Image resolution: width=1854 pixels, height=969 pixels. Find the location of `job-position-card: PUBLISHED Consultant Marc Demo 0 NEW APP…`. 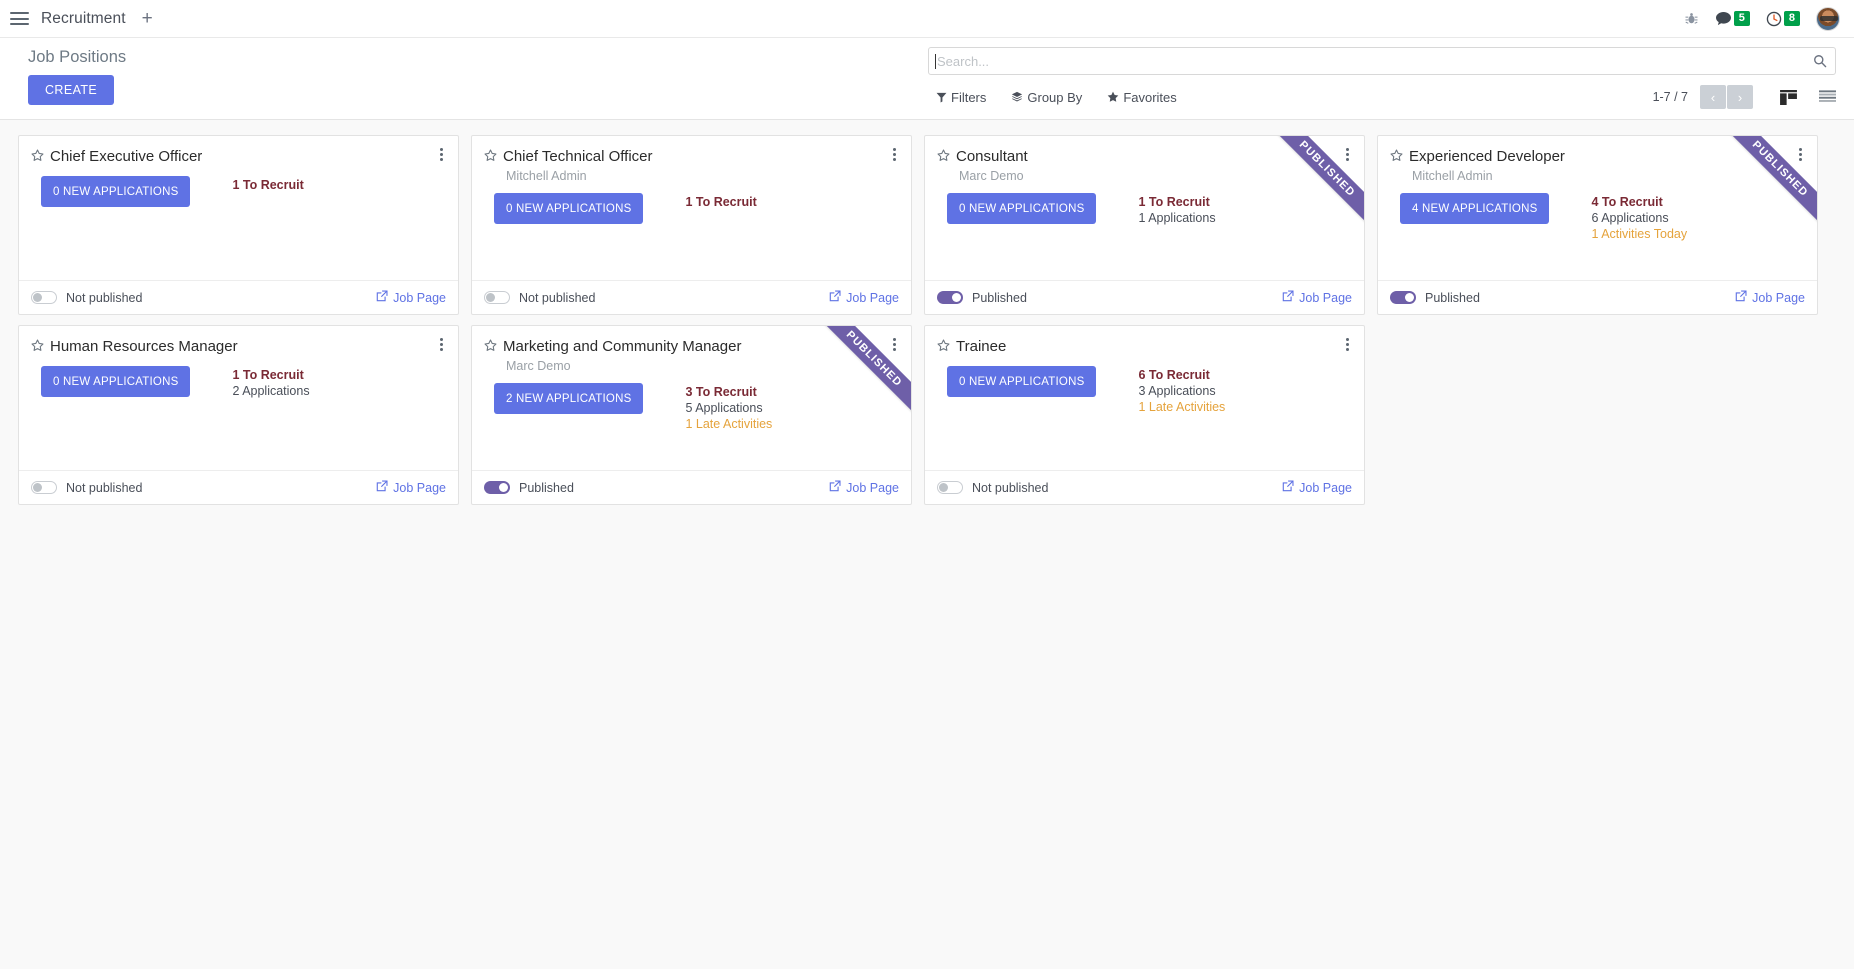

job-position-card: PUBLISHED Consultant Marc Demo 0 NEW APP… is located at coordinates (1144, 225).